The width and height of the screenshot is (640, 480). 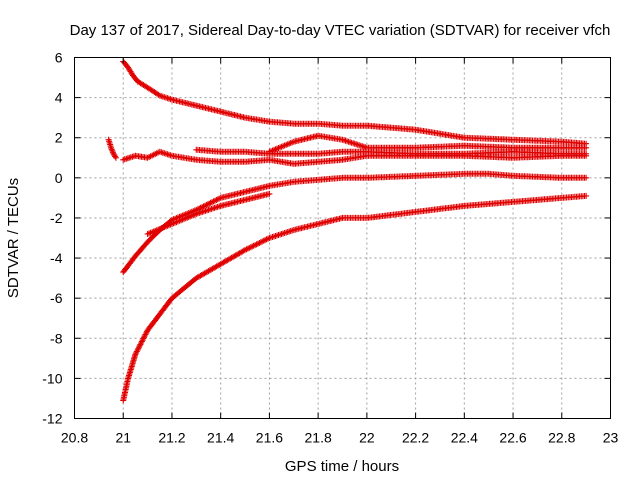 I want to click on y-axis-label: SDTVAR / TECUs, so click(x=13, y=238).